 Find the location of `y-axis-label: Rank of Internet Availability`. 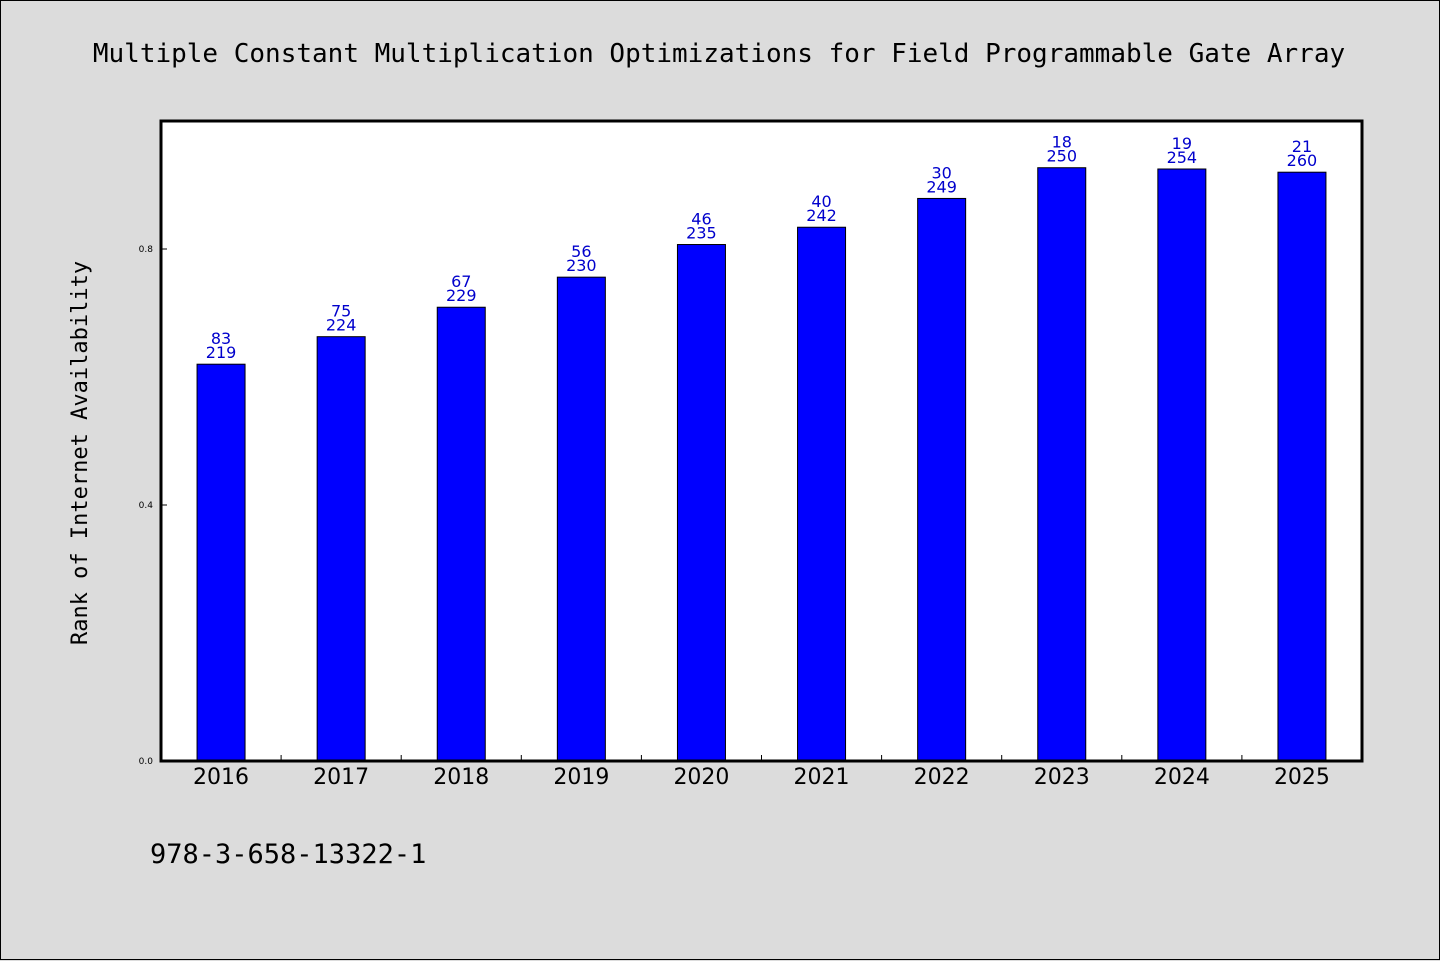

y-axis-label: Rank of Internet Availability is located at coordinates (80, 453).